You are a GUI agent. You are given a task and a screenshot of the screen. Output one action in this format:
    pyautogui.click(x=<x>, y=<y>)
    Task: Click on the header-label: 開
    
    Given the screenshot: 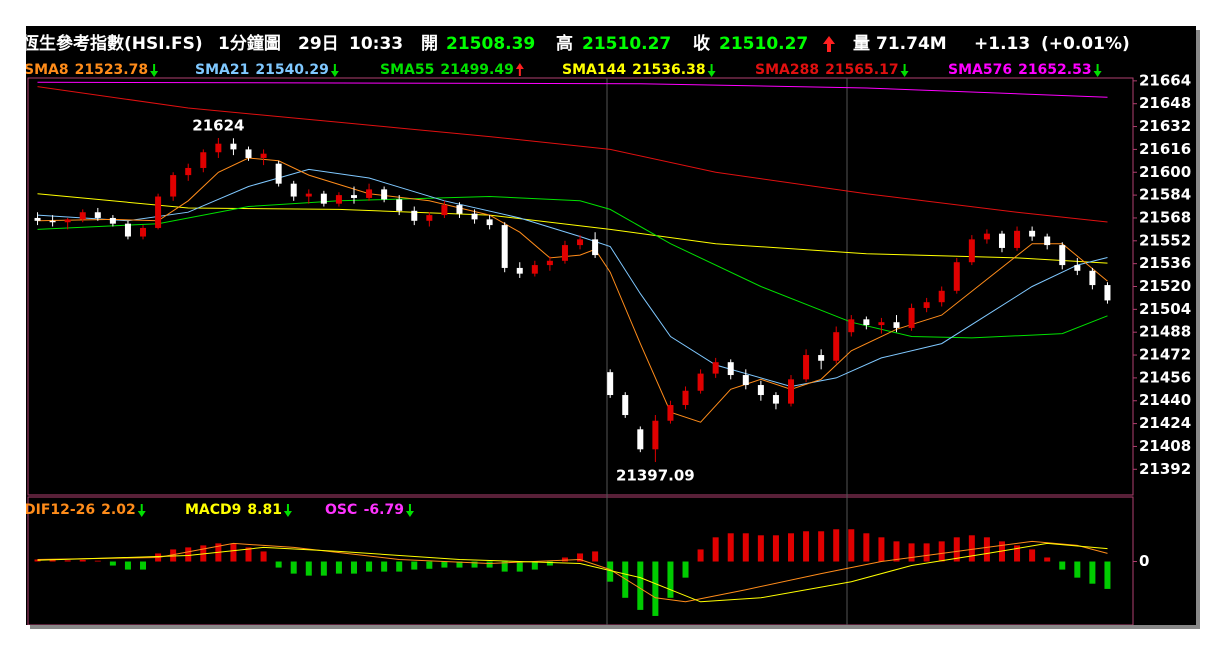 What is the action you would take?
    pyautogui.click(x=429, y=44)
    